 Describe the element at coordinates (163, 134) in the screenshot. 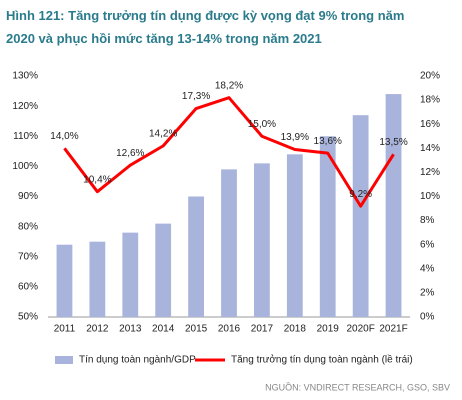

I see `value-label: 14,2%` at that location.